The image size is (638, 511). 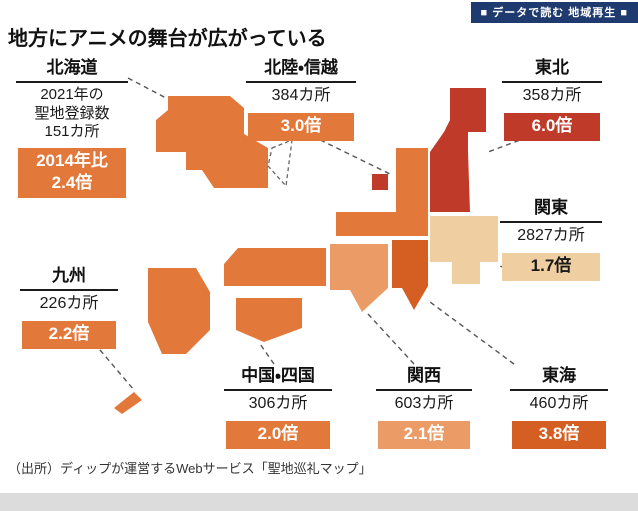 I want to click on map-region-kansai, so click(x=359, y=278).